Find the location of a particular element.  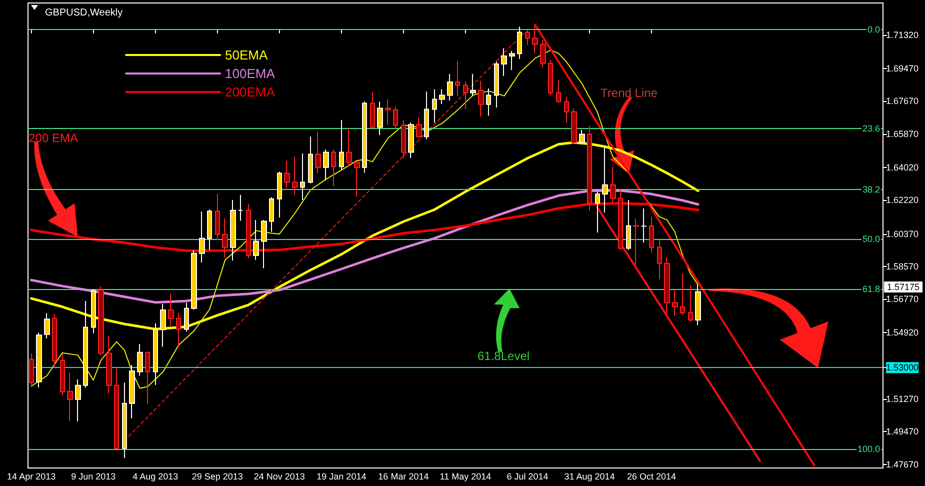

y2-tick-label: 0.0 is located at coordinates (873, 29).